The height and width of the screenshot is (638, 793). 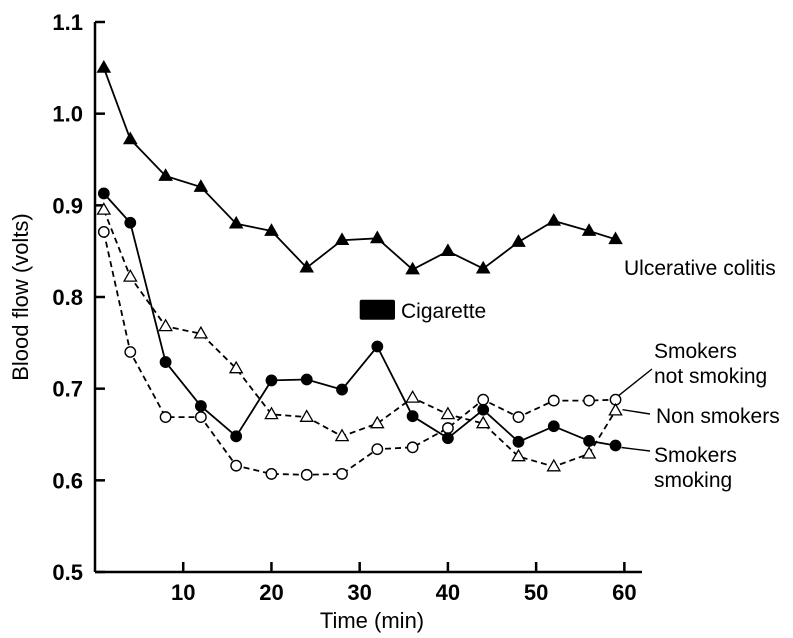 What do you see at coordinates (20, 297) in the screenshot?
I see `y-axis-title: Blood flow (volts)` at bounding box center [20, 297].